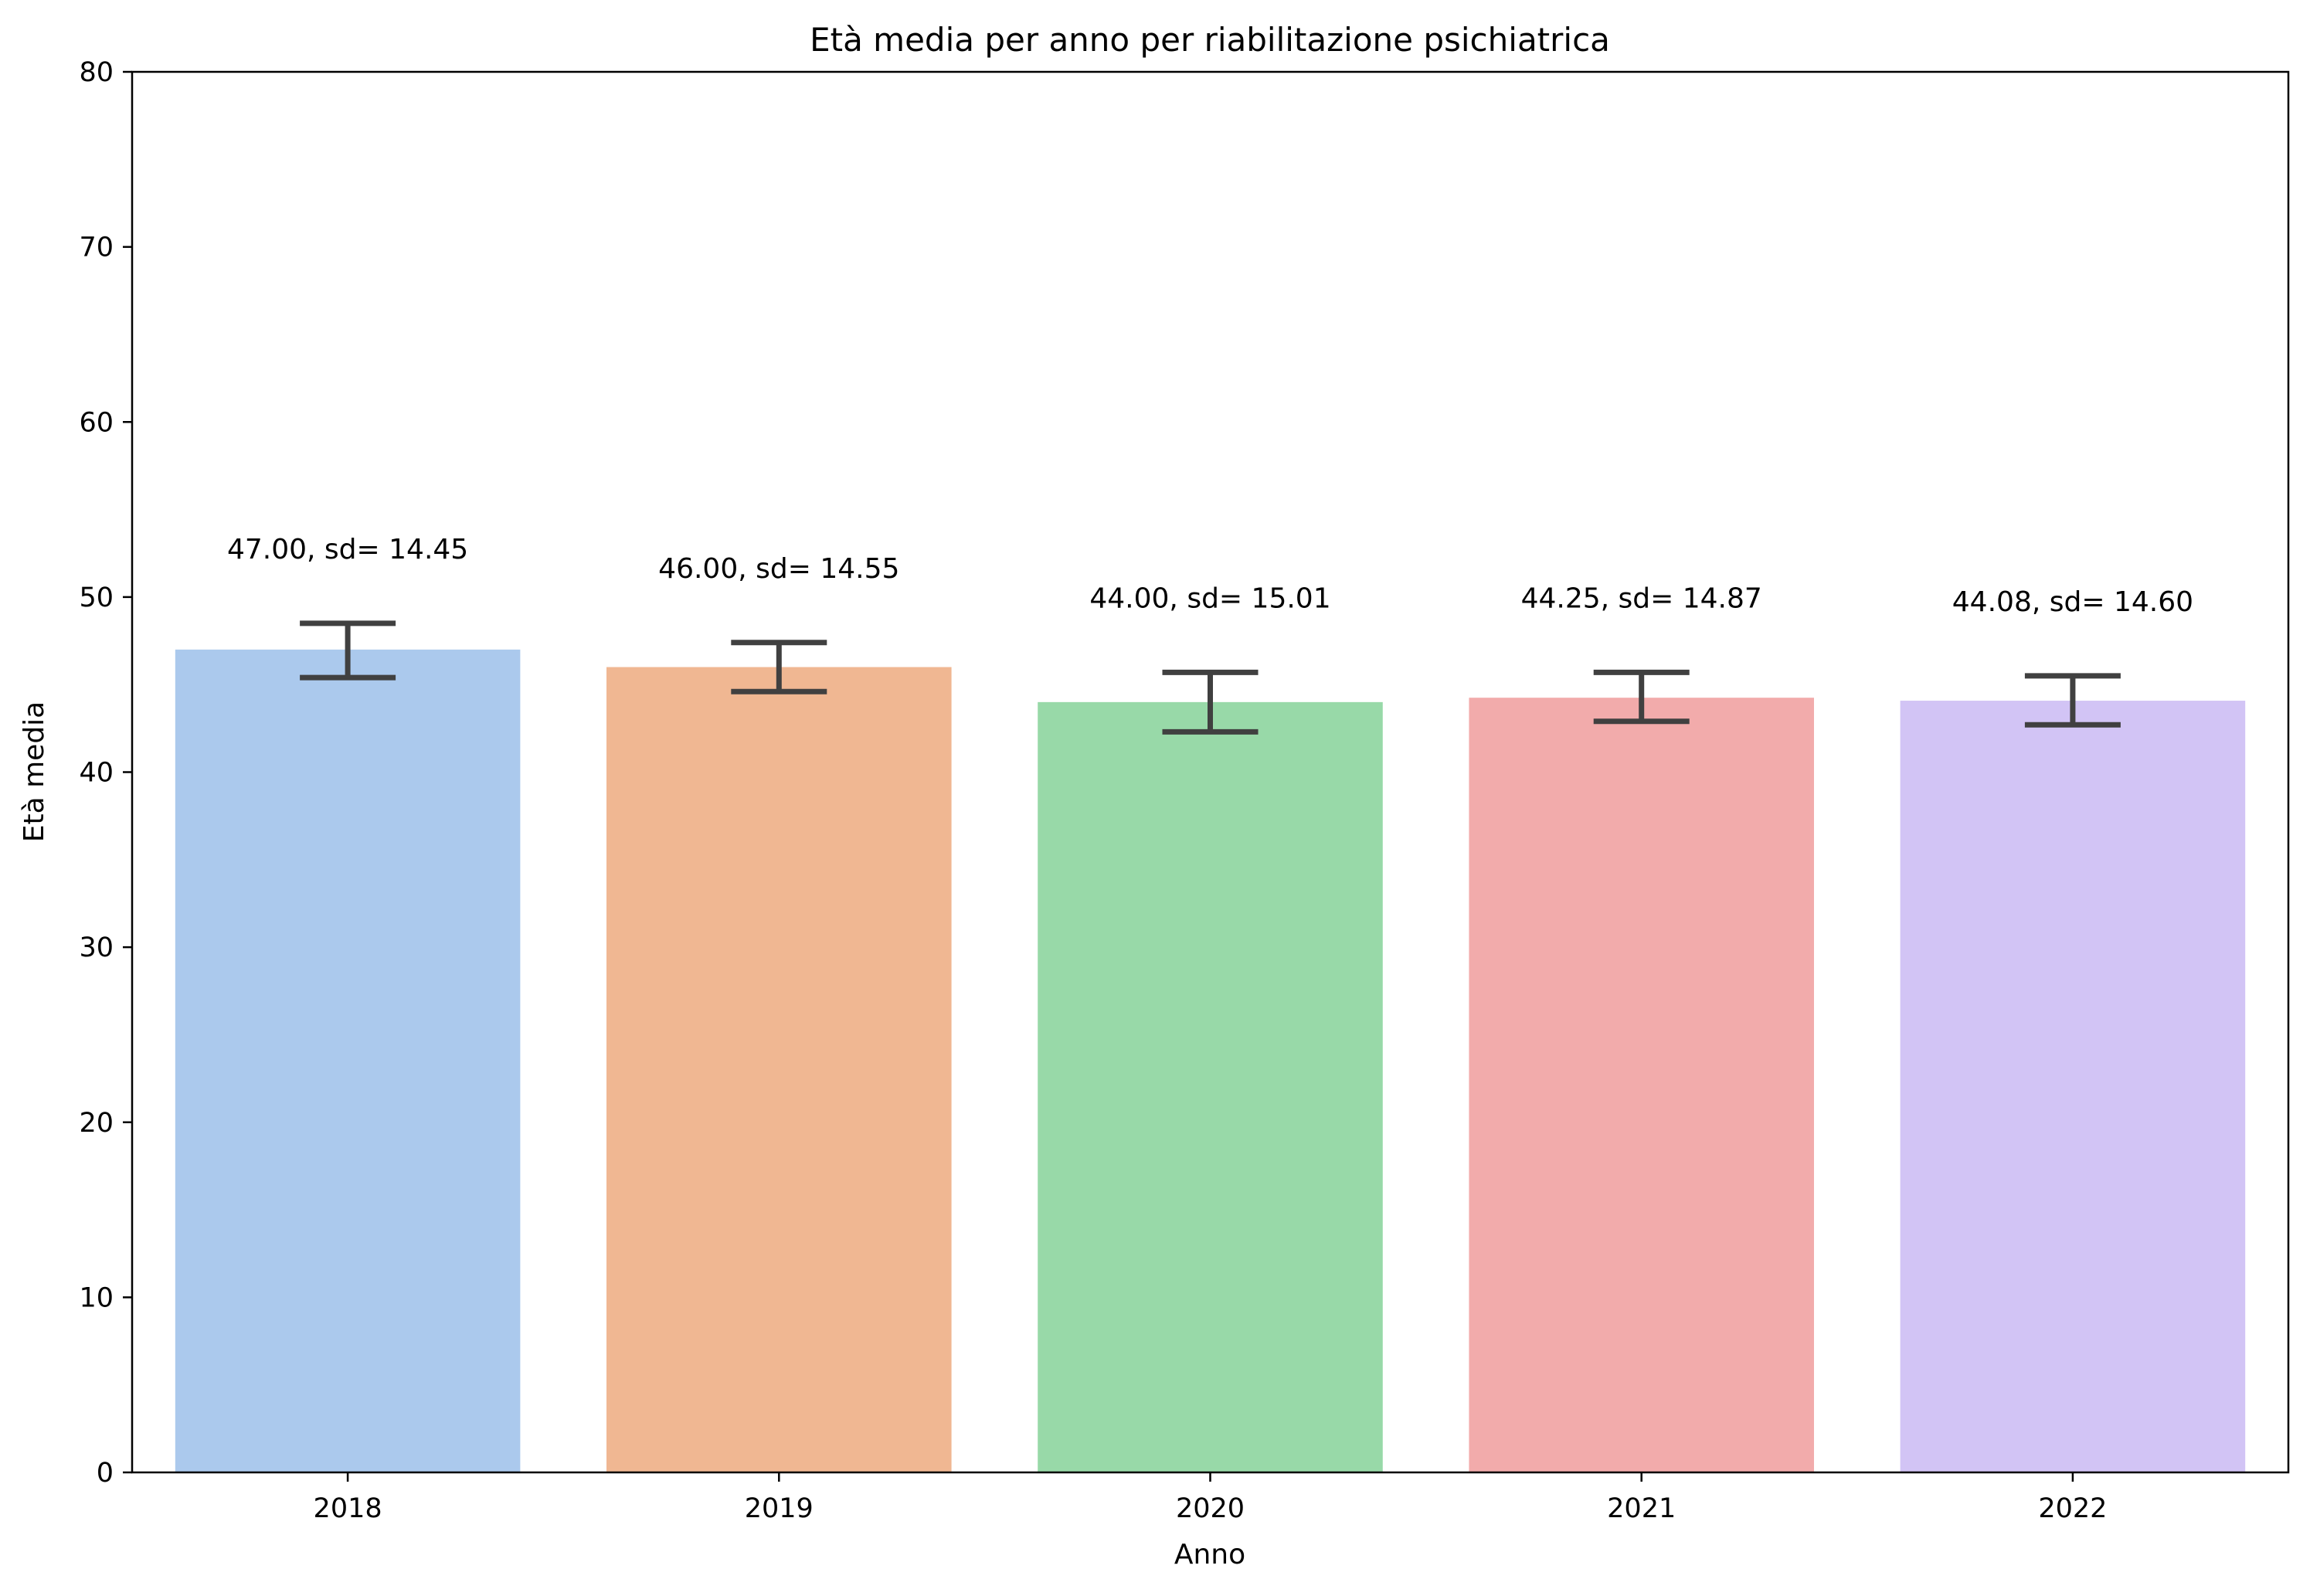  Describe the element at coordinates (96, 422) in the screenshot. I see `y-tick-label-60: 60` at that location.